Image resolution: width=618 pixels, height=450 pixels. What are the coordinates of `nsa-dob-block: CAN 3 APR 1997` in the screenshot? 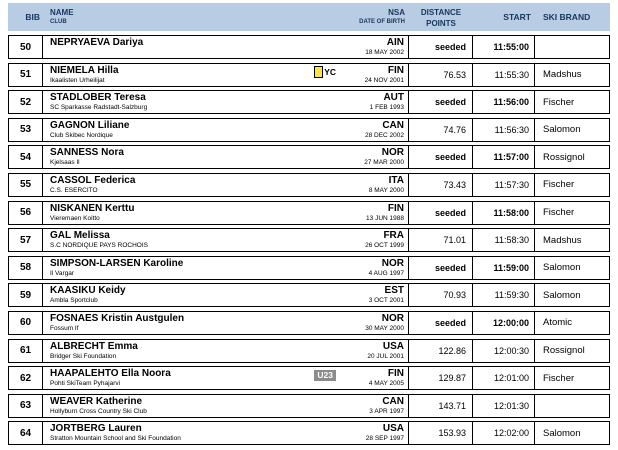 It's located at (386, 406).